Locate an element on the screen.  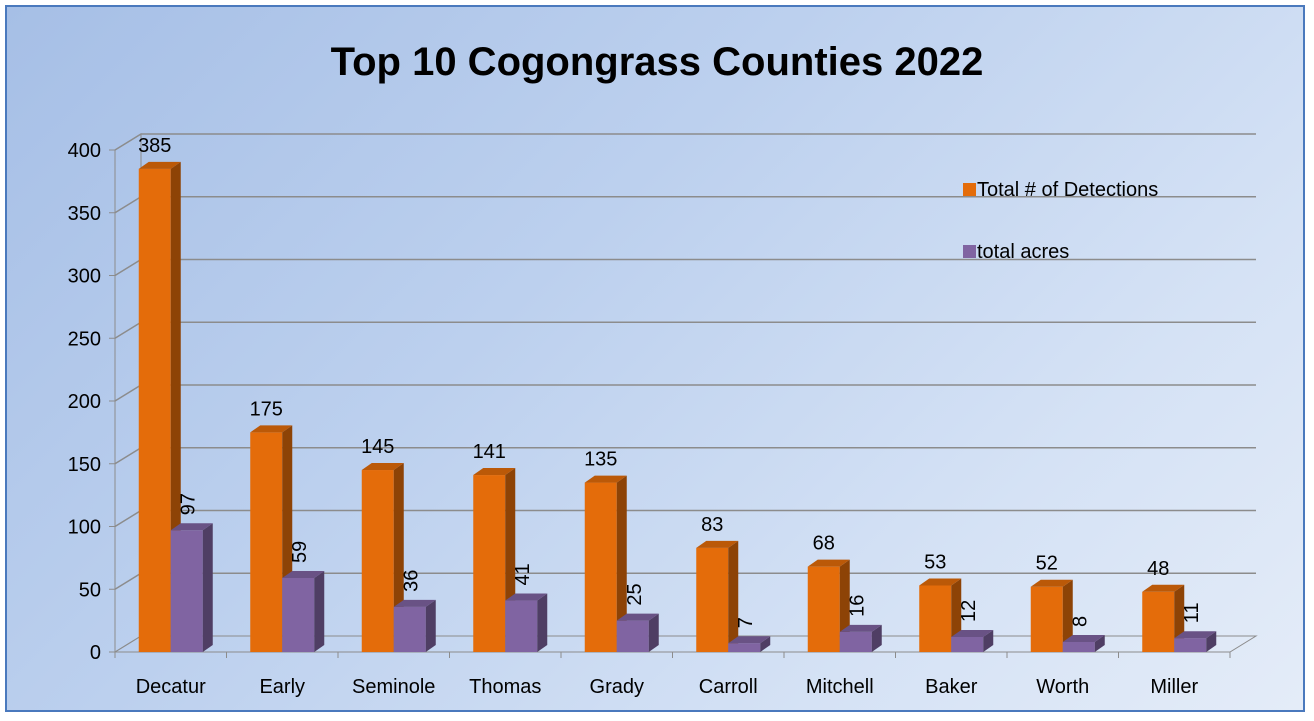
x-tick-label: Miller is located at coordinates (1174, 687).